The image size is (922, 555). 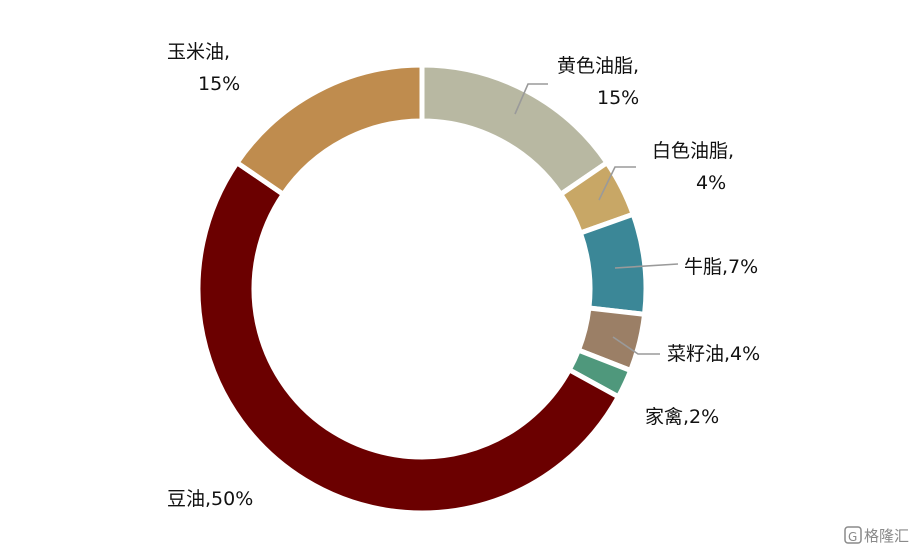 What do you see at coordinates (531, 99) in the screenshot?
I see `leader-line-yellow-grease` at bounding box center [531, 99].